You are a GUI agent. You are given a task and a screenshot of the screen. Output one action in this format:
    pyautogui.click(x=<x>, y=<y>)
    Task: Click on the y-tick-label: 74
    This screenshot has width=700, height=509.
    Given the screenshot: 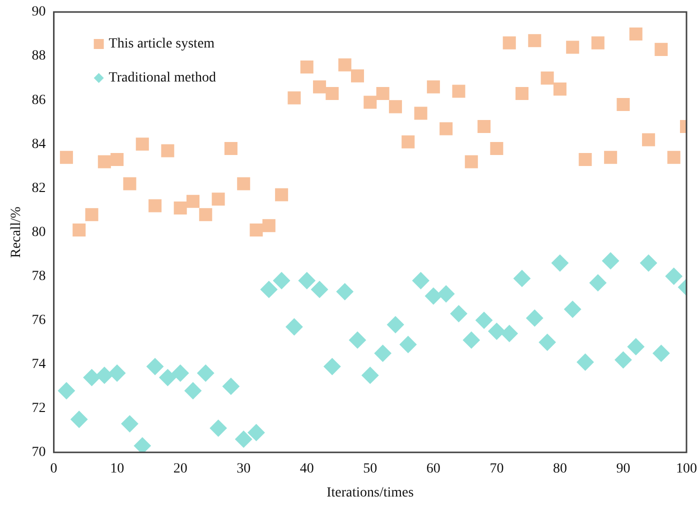 What is the action you would take?
    pyautogui.click(x=39, y=364)
    